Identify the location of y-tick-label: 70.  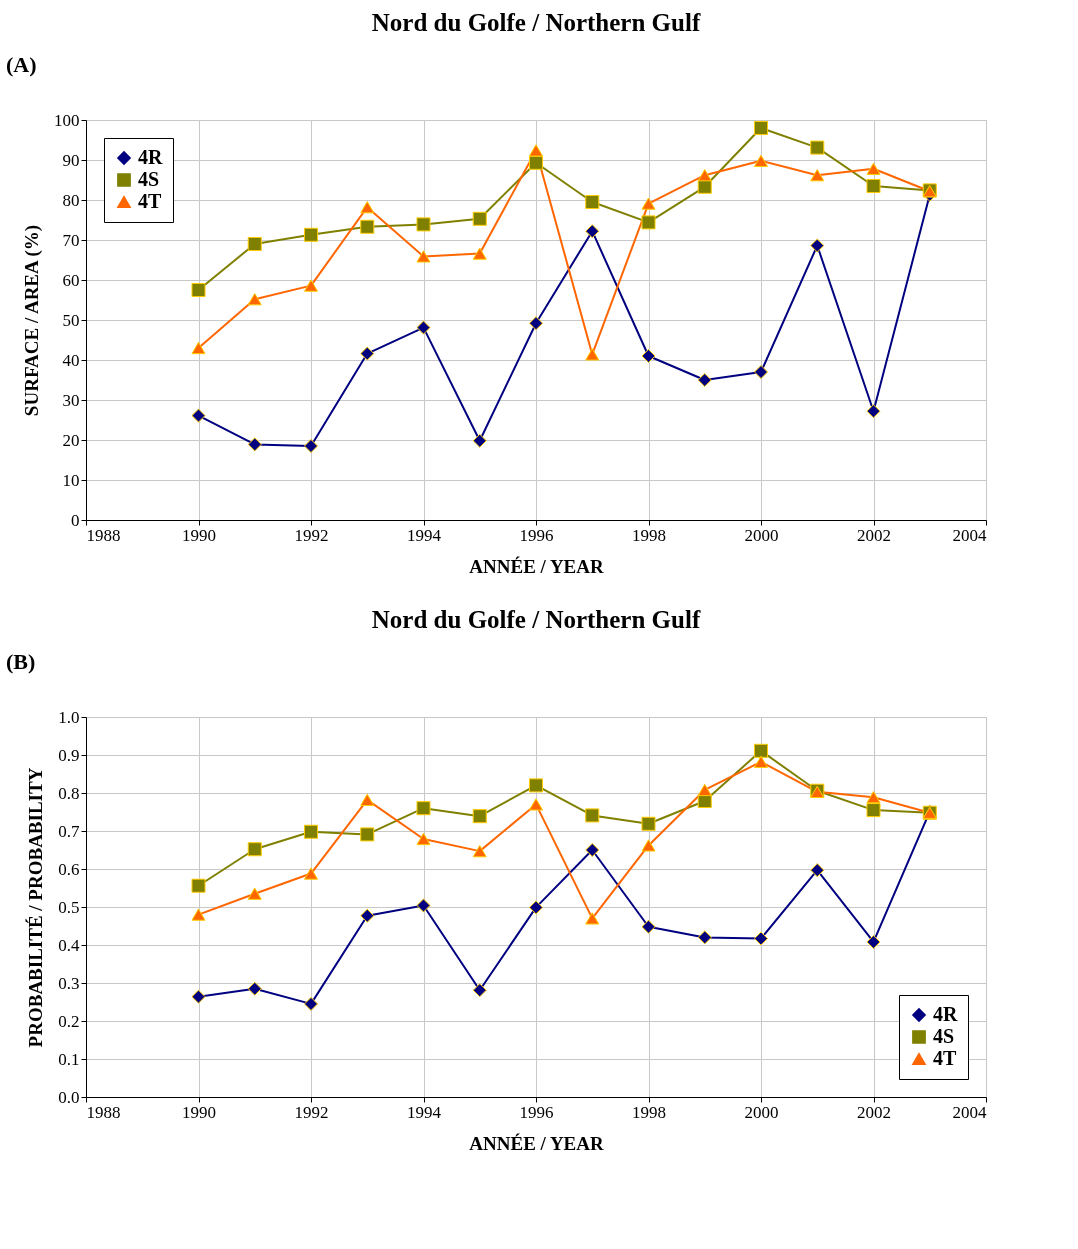
(71, 240).